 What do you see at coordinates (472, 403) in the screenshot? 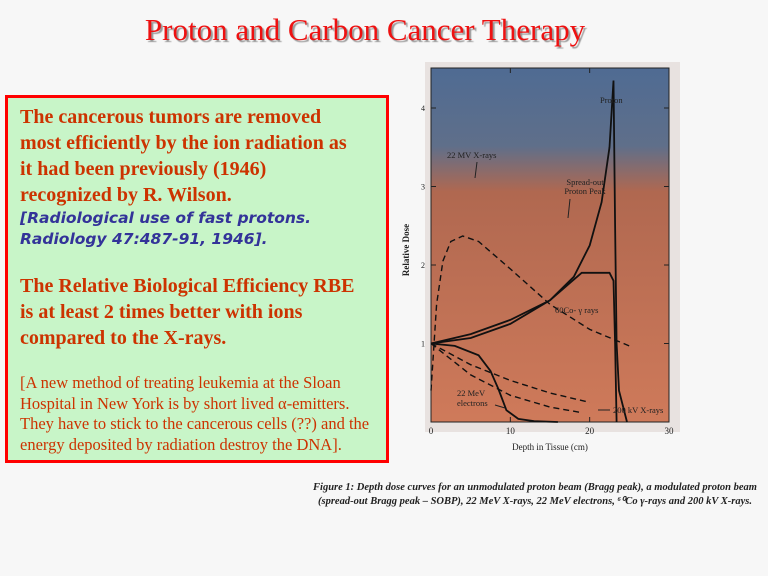
I see `curve-label: electrons` at bounding box center [472, 403].